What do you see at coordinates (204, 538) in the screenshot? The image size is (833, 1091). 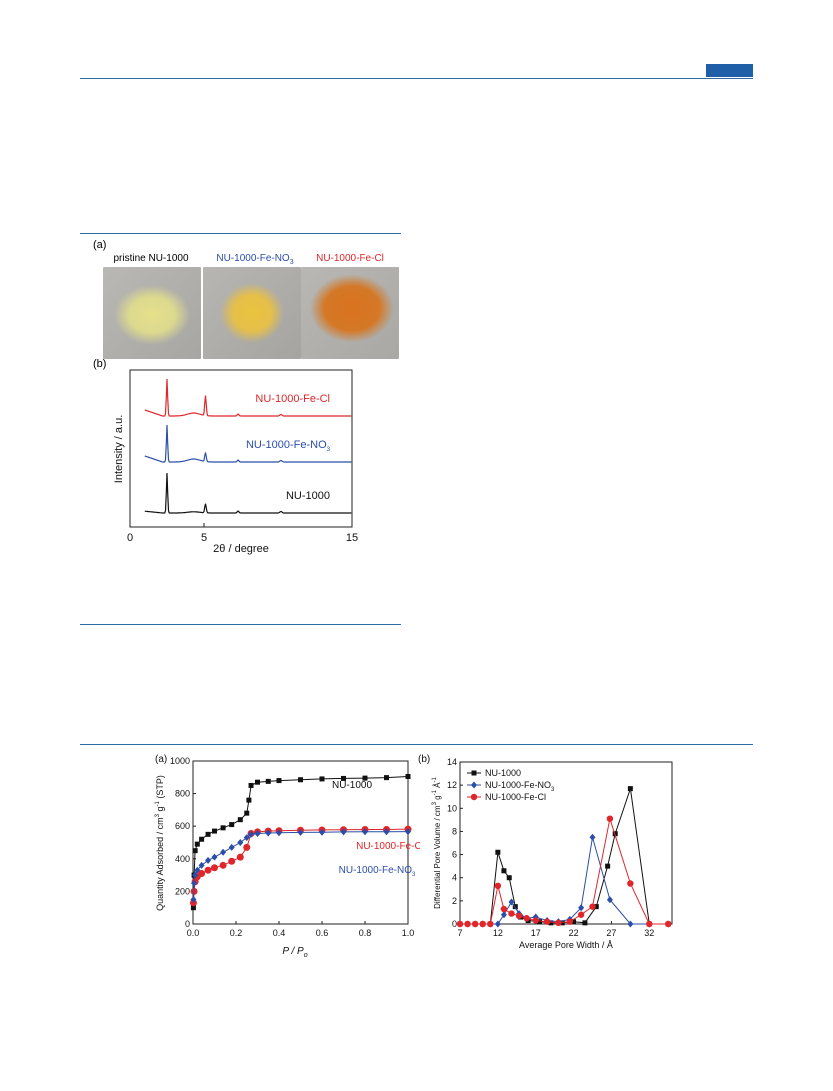 I see `xrd-x-tick-label: 5` at bounding box center [204, 538].